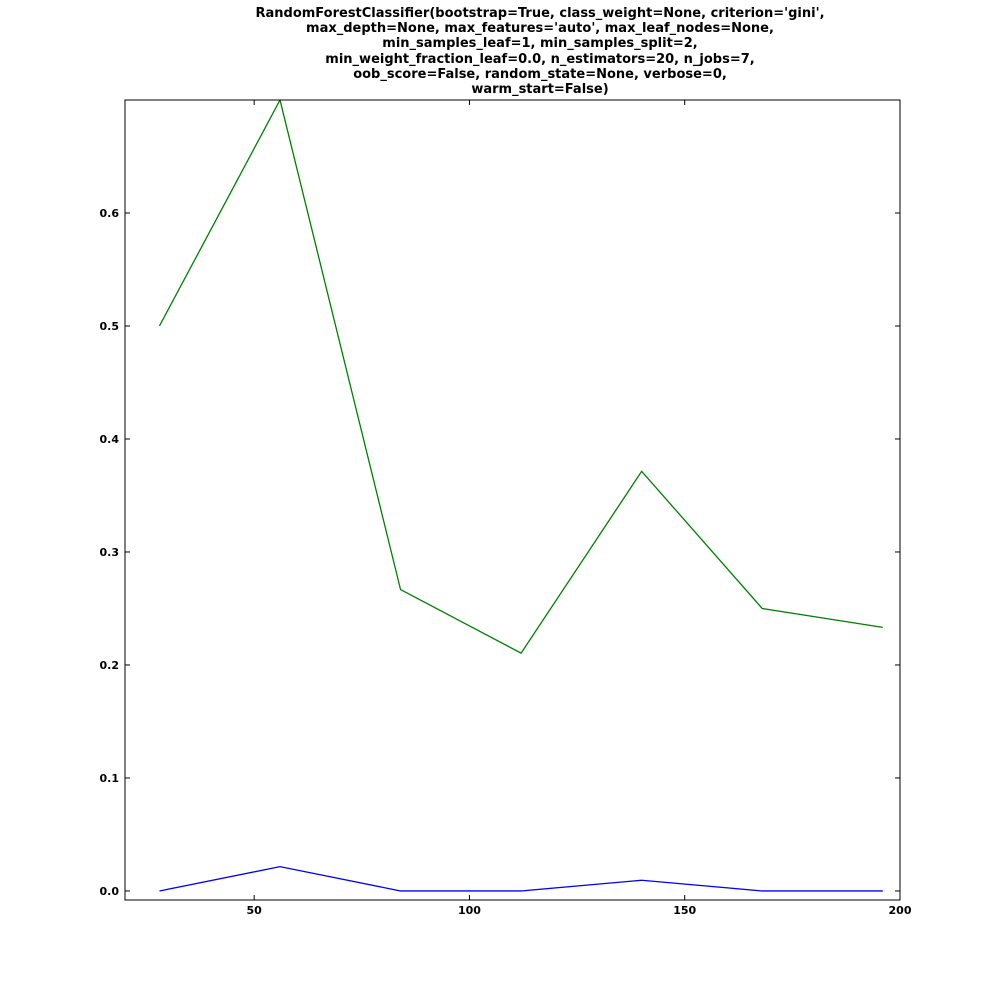 This screenshot has height=1000, width=1000. I want to click on x-tick-label: 50, so click(255, 910).